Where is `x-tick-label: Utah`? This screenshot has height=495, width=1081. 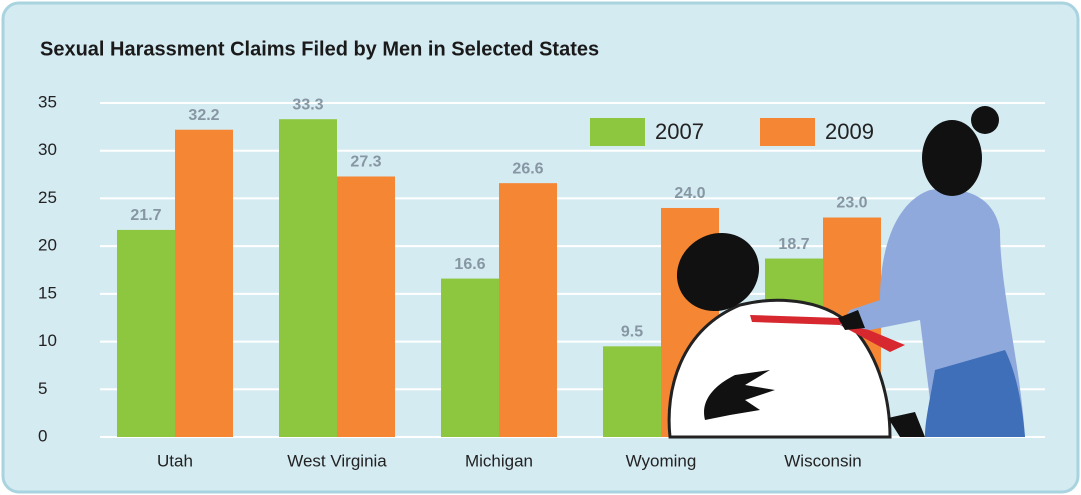 x-tick-label: Utah is located at coordinates (175, 460).